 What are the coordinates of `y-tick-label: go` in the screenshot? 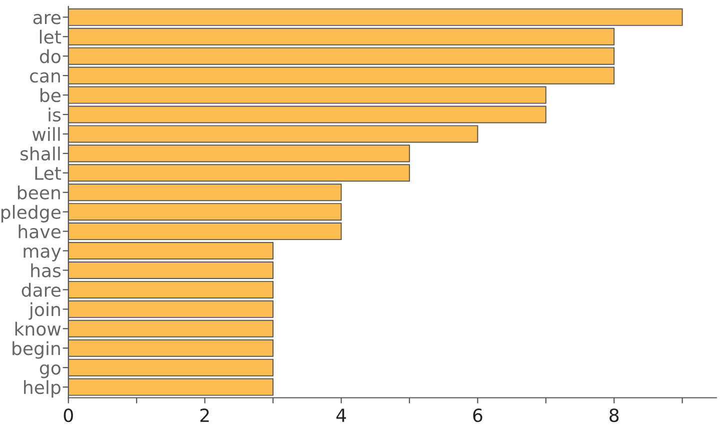 It's located at (50, 371).